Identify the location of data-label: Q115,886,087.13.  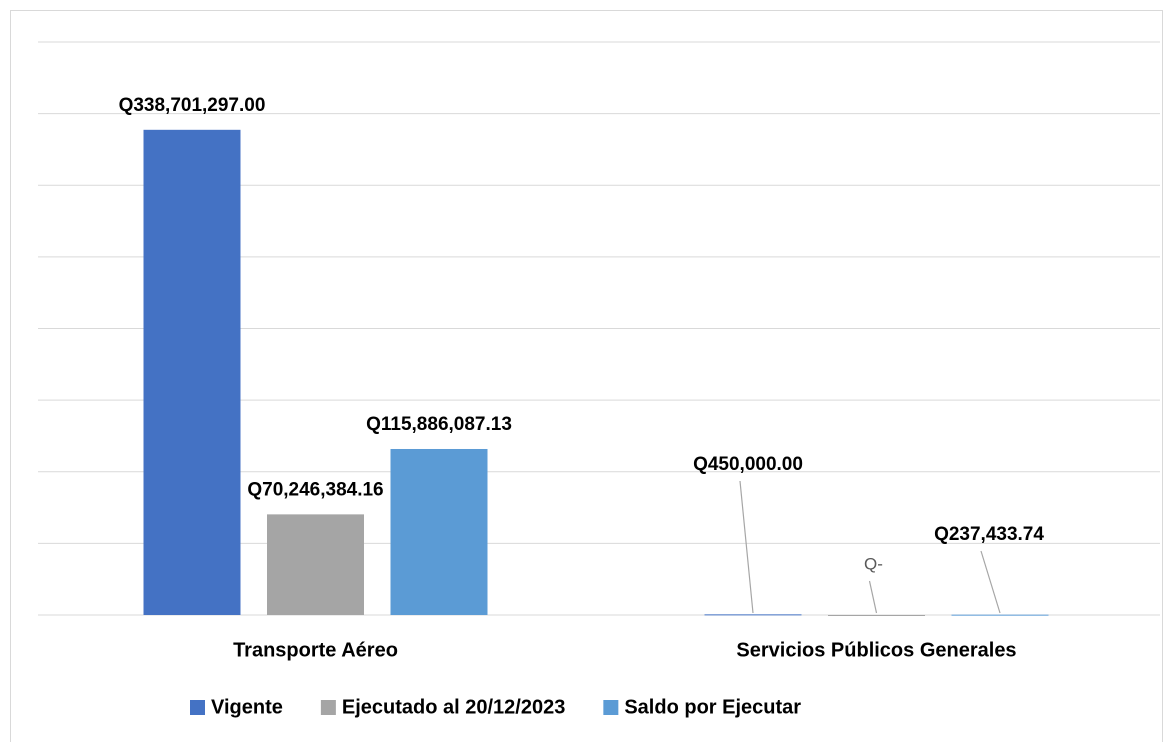
(439, 424).